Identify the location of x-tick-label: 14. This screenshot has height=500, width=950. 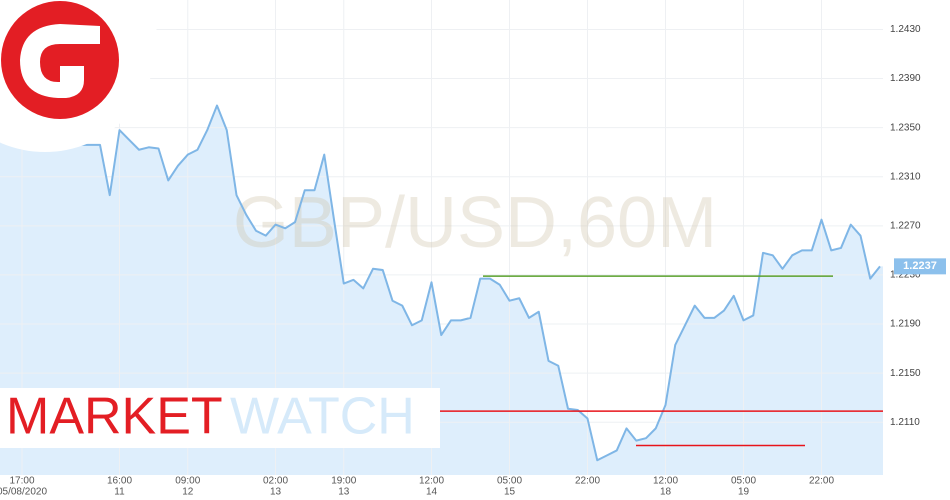
(432, 492).